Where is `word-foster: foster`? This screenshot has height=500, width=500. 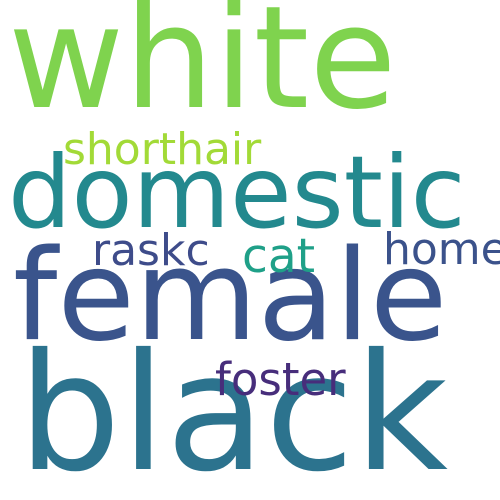
word-foster: foster is located at coordinates (280, 379).